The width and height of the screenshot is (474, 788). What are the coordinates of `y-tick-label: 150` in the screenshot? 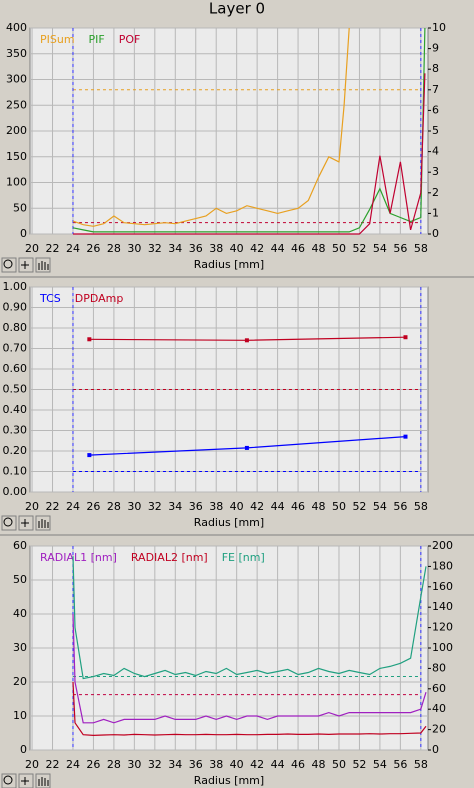 It's located at (16, 156).